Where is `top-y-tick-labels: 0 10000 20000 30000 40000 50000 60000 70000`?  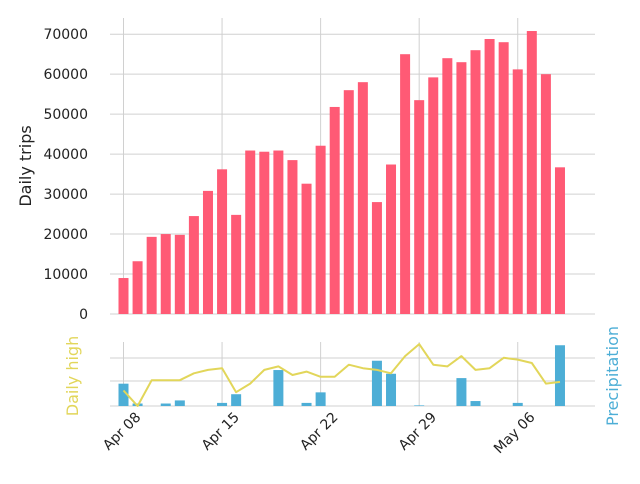
top-y-tick-labels: 0 10000 20000 30000 40000 50000 60000 70000 is located at coordinates (65, 175).